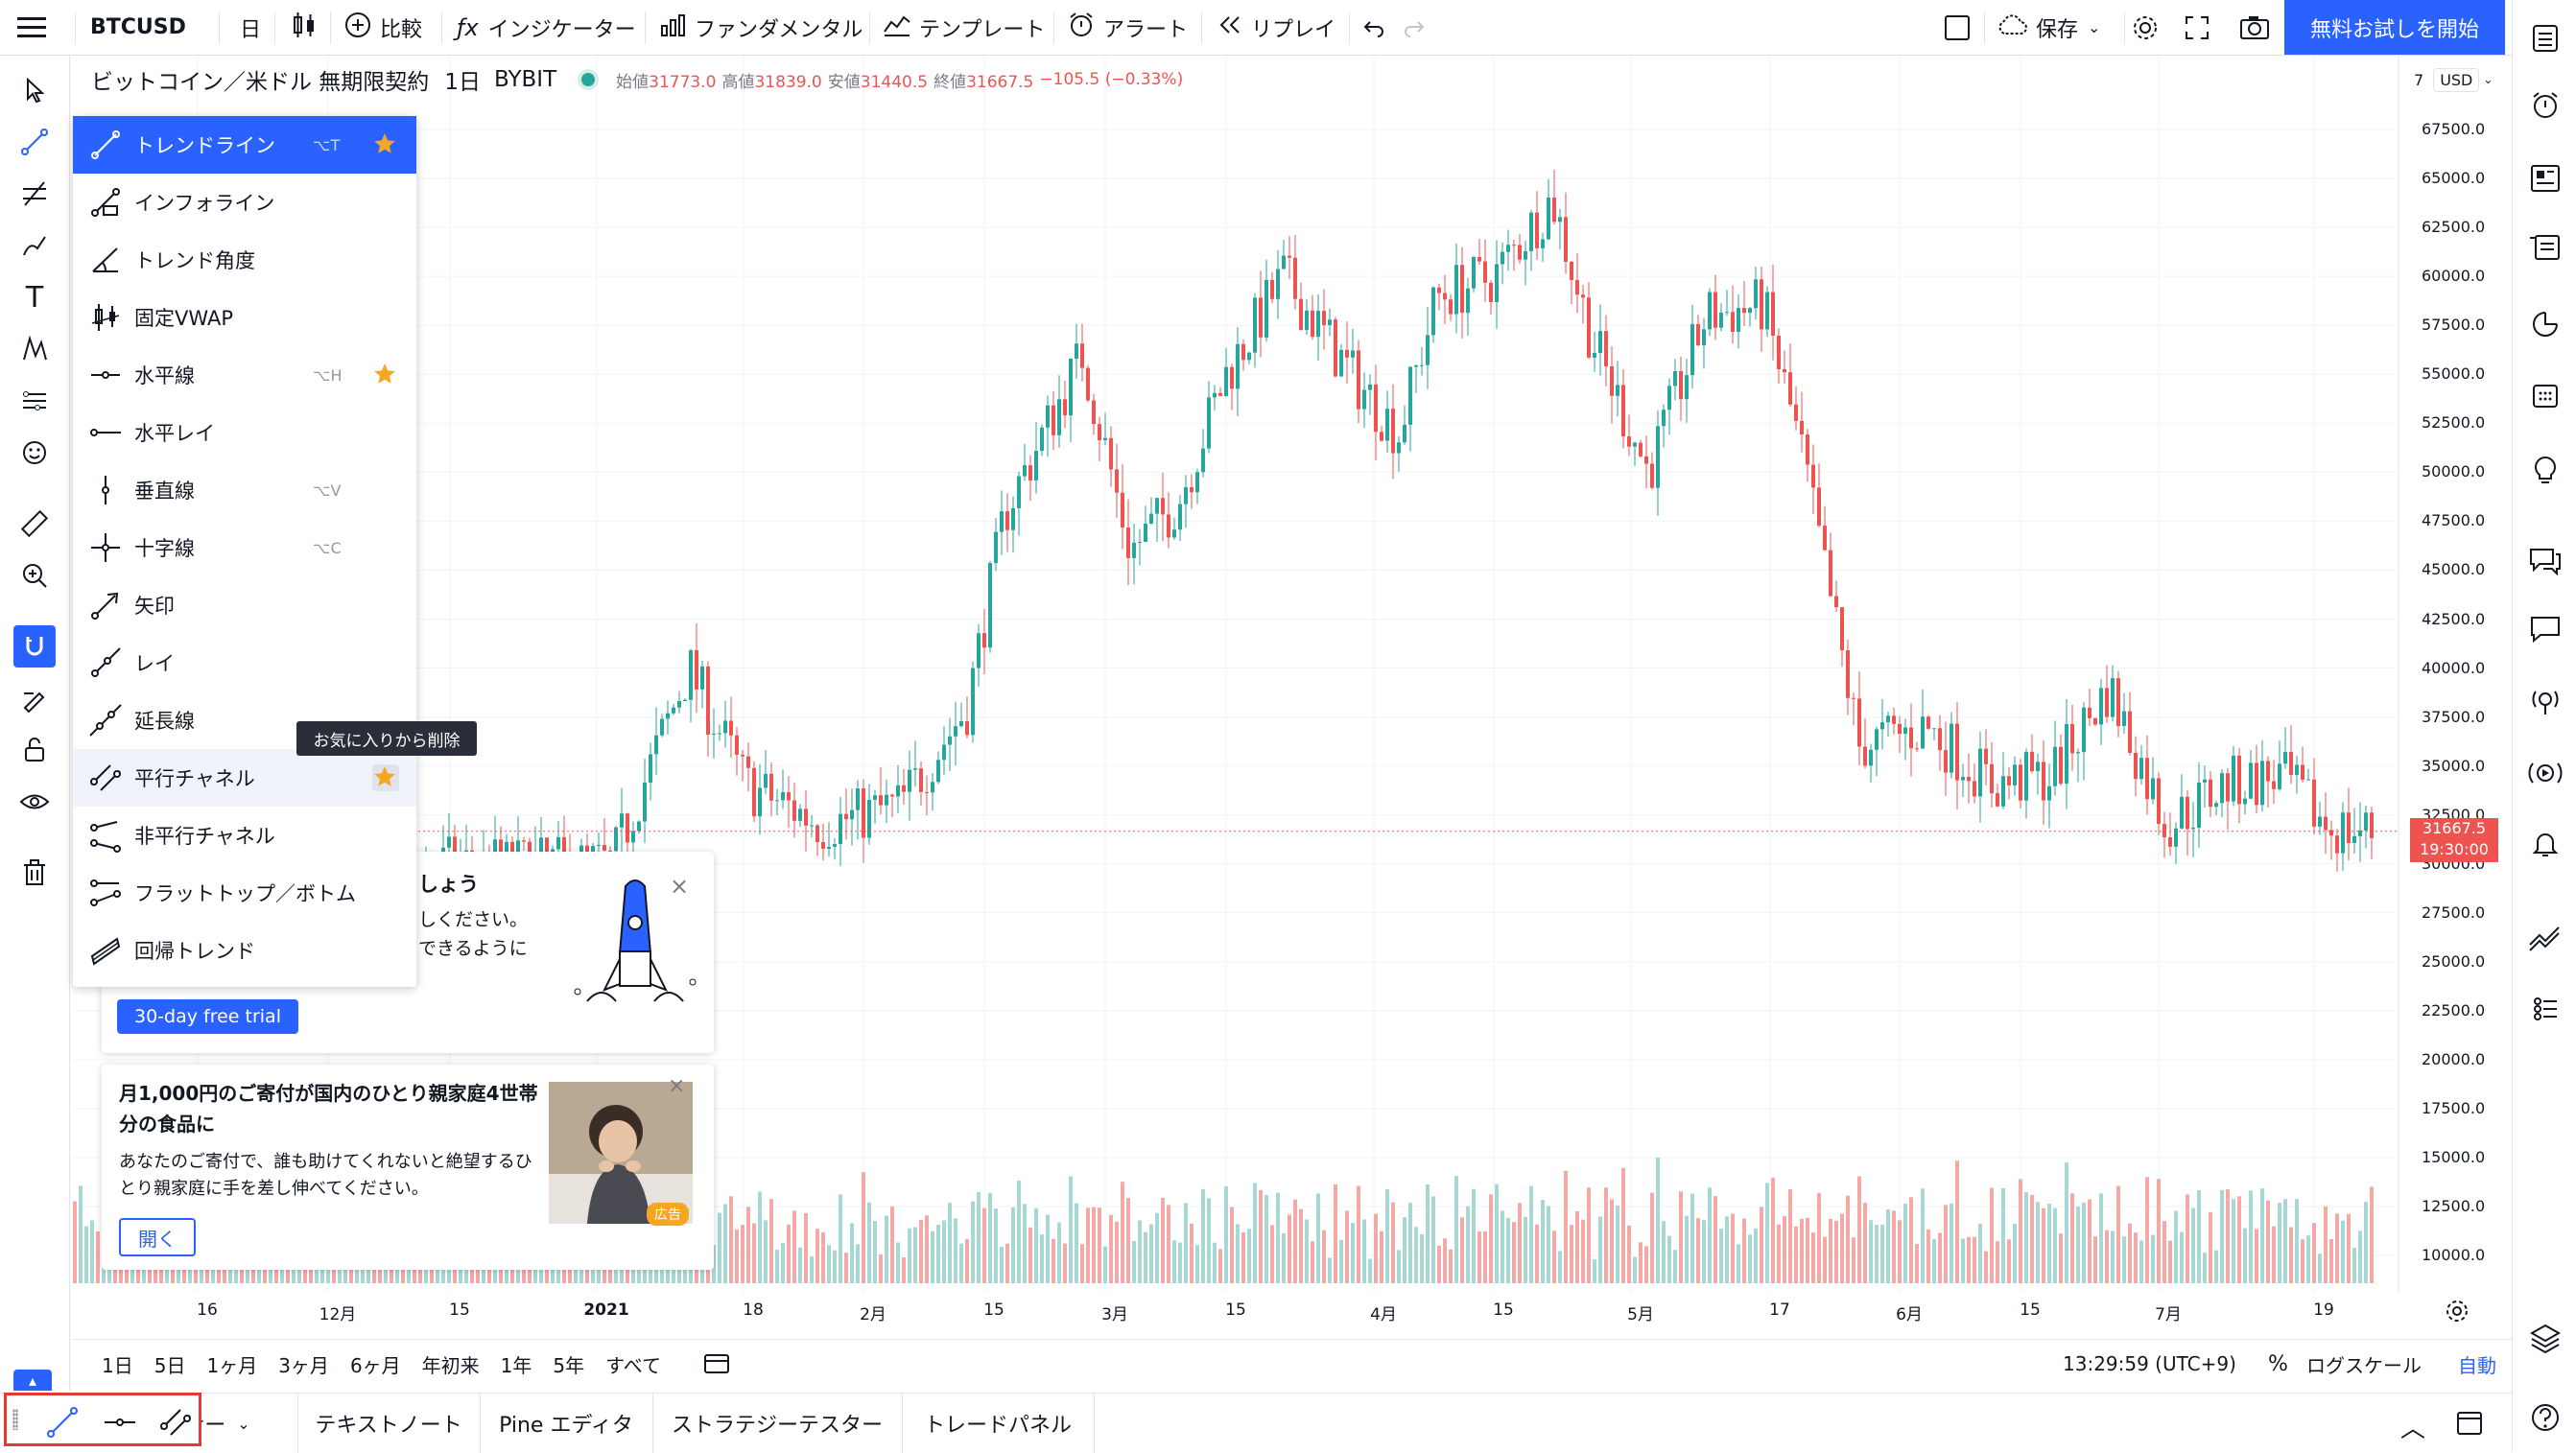  What do you see at coordinates (2145, 28) in the screenshot?
I see `settings-gear-icon` at bounding box center [2145, 28].